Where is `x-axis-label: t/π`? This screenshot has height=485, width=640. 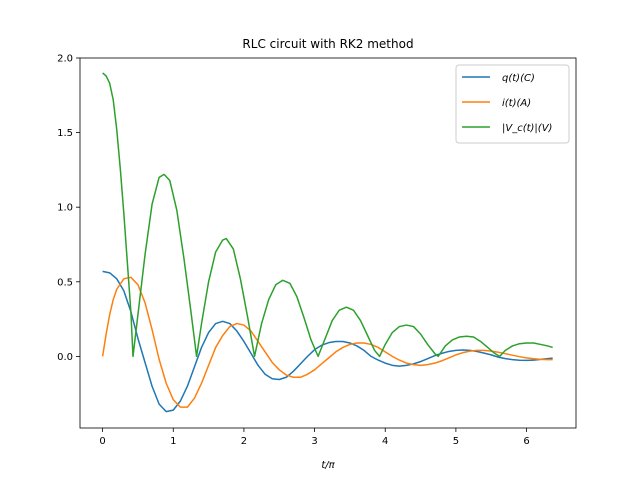
x-axis-label: t/π is located at coordinates (328, 465).